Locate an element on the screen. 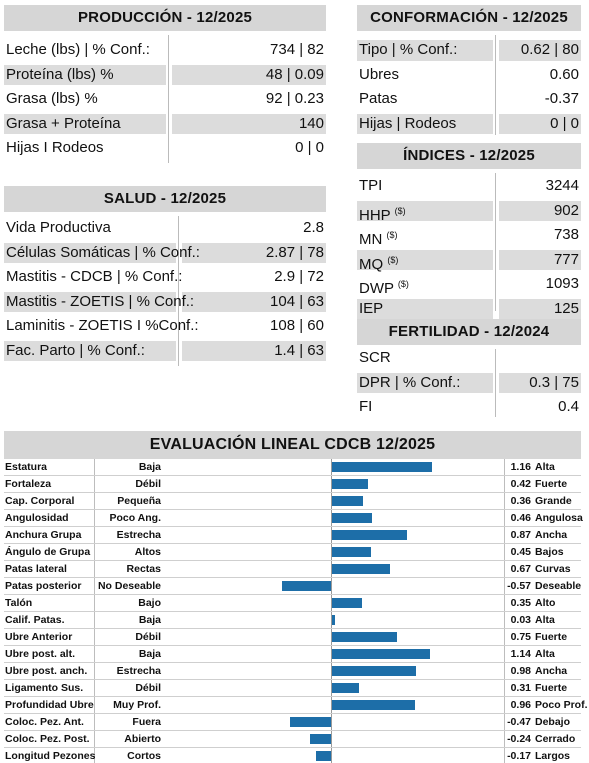 The width and height of the screenshot is (589, 763). salud-label: Mastitis - CDCB | % Conf.: is located at coordinates (94, 277).